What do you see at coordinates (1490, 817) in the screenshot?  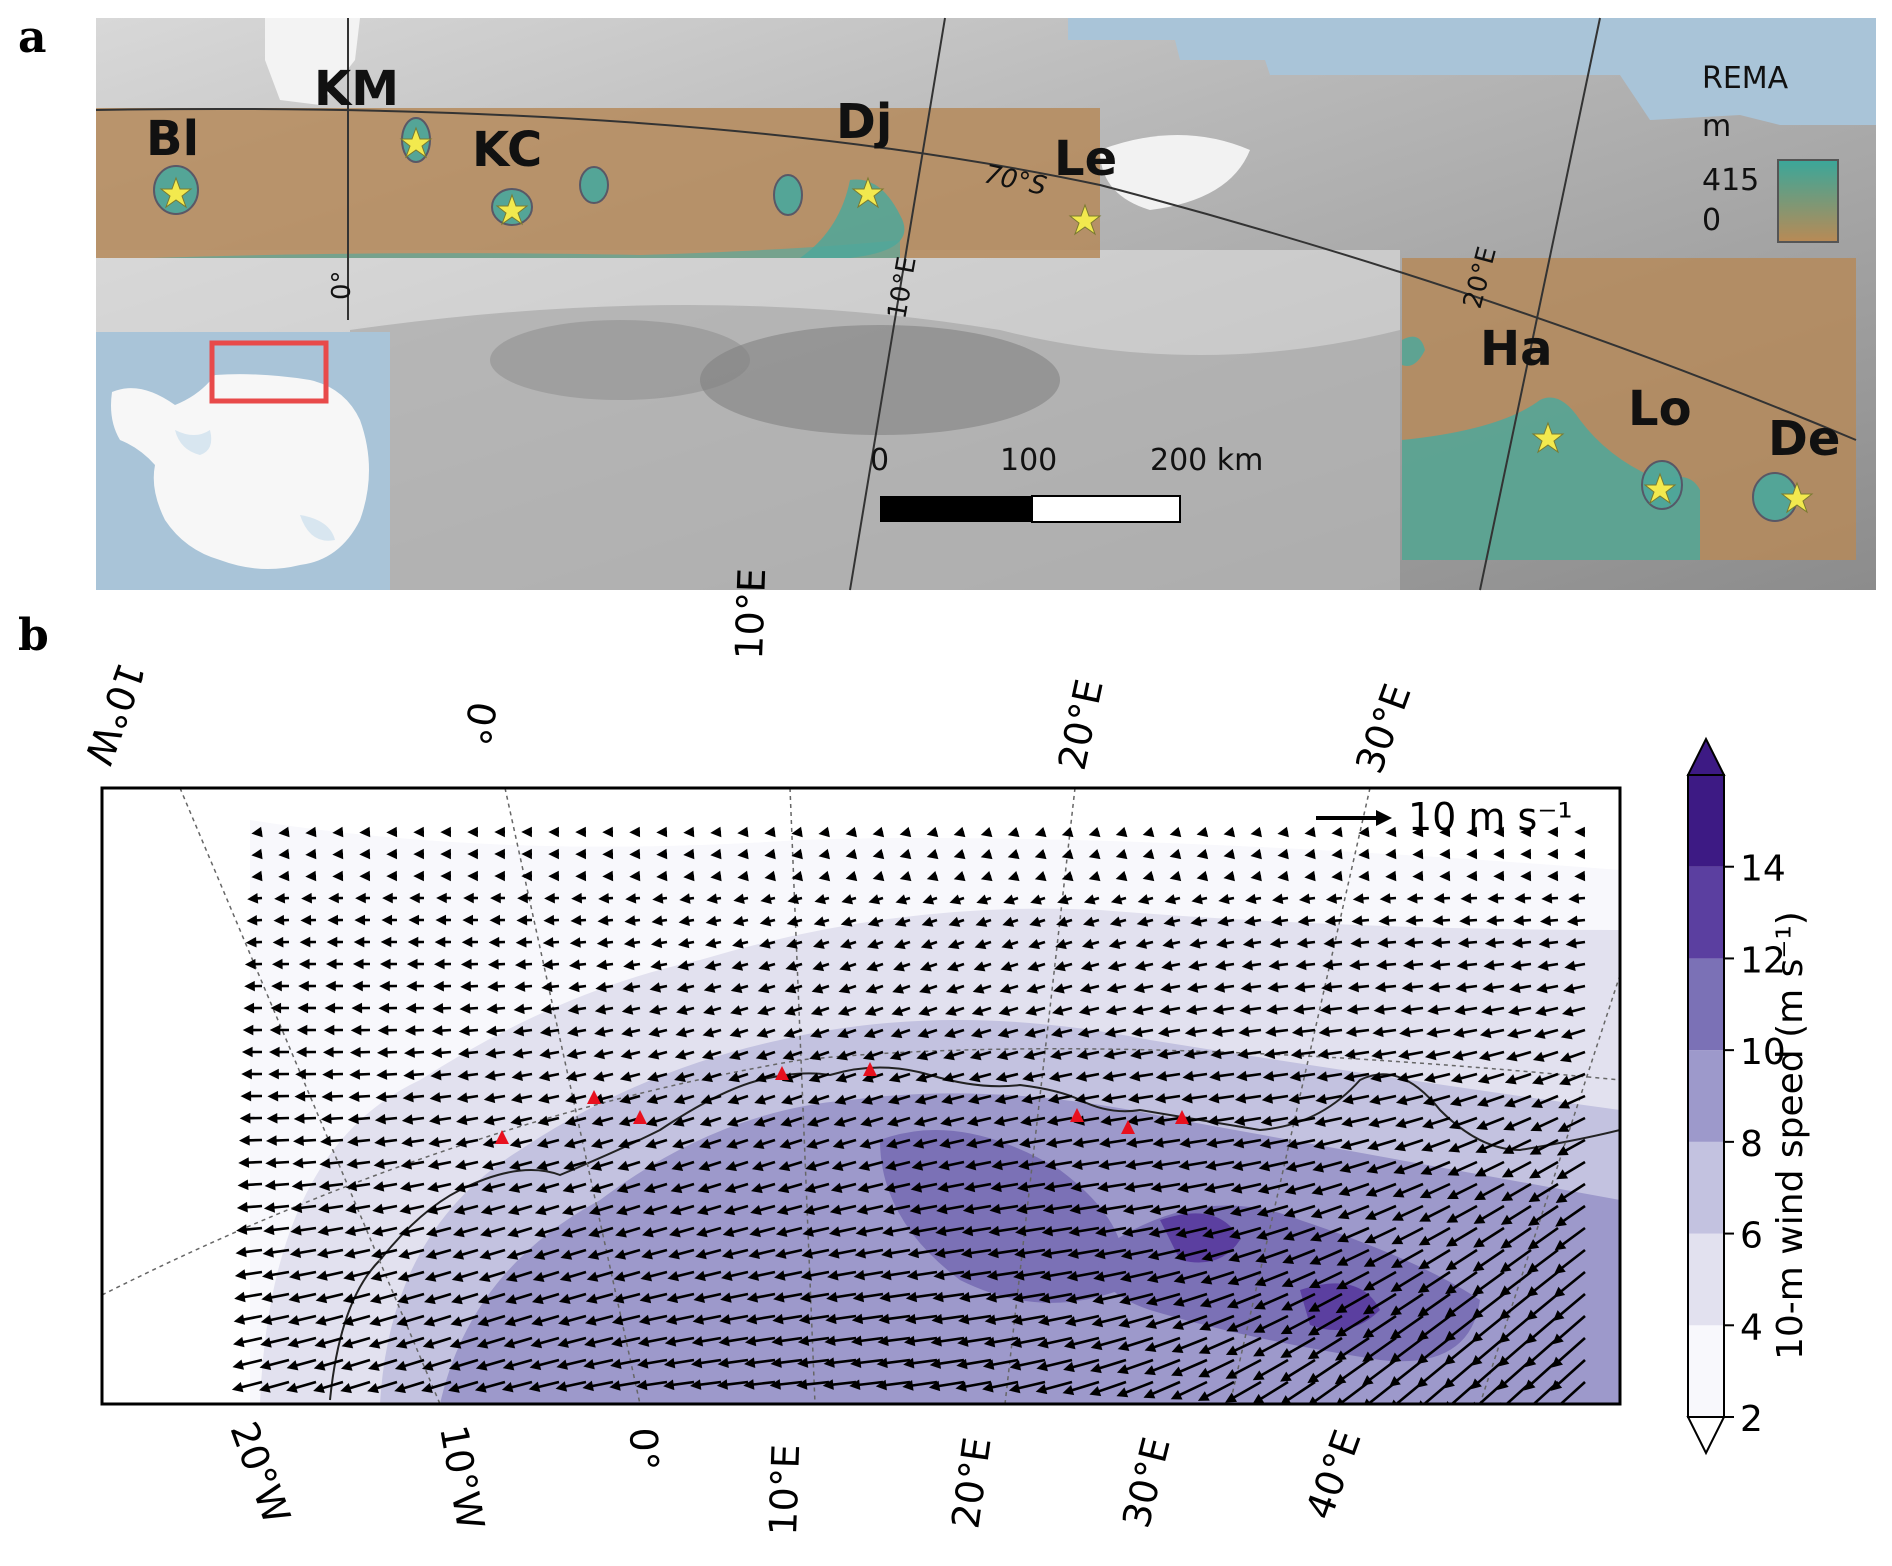 I see `reference-vector-label: 10 m s⁻¹` at bounding box center [1490, 817].